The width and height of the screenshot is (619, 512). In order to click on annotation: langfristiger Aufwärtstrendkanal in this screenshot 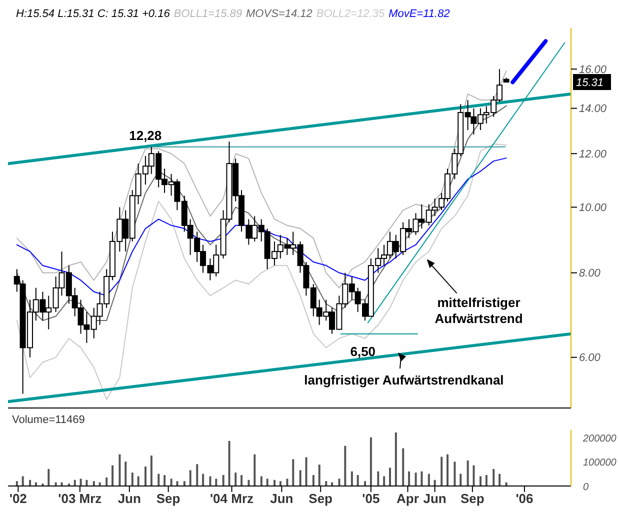, I will do `click(404, 380)`.